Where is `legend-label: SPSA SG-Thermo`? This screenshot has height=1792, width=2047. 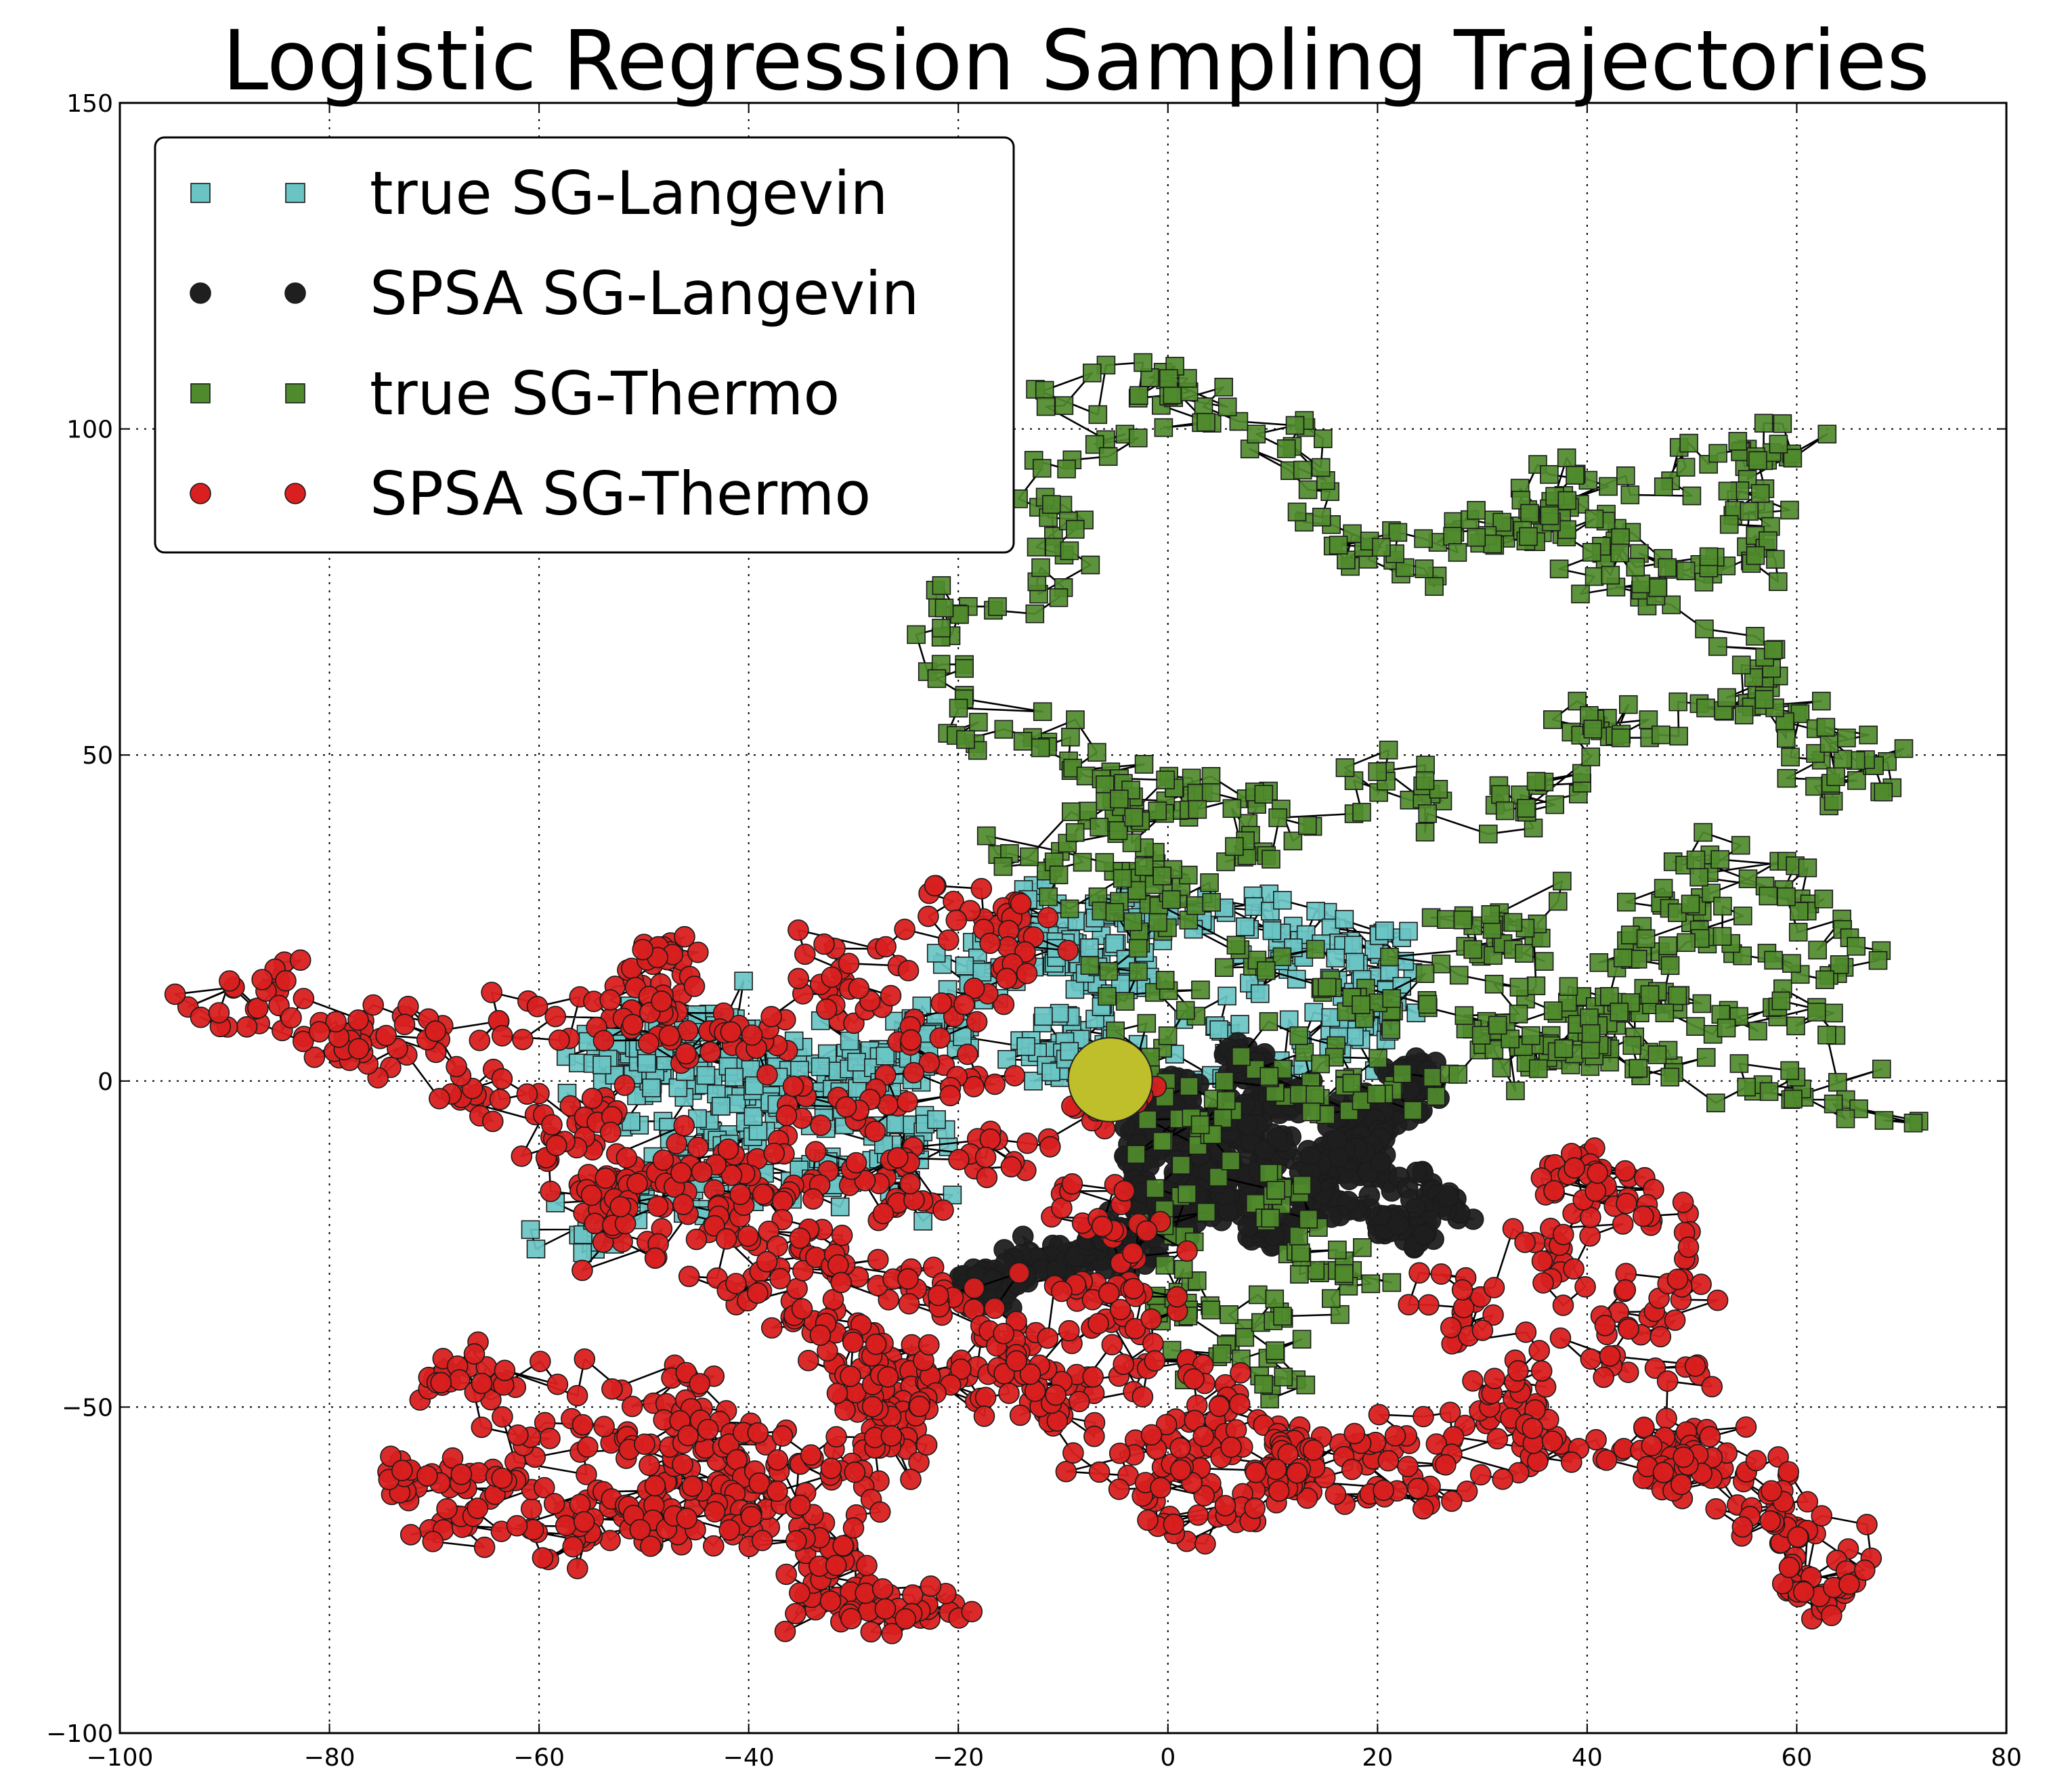 legend-label: SPSA SG-Thermo is located at coordinates (620, 494).